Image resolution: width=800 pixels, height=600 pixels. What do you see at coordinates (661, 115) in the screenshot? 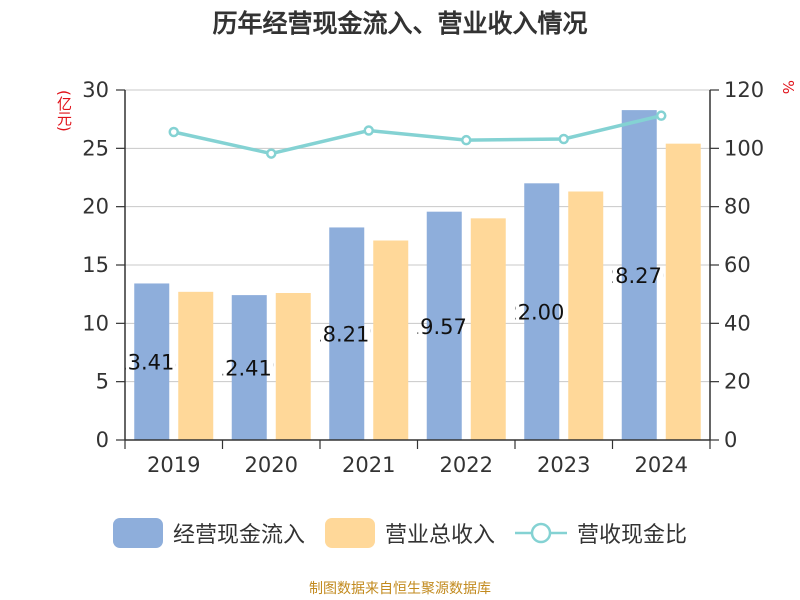
I see `ratio-point-2024` at bounding box center [661, 115].